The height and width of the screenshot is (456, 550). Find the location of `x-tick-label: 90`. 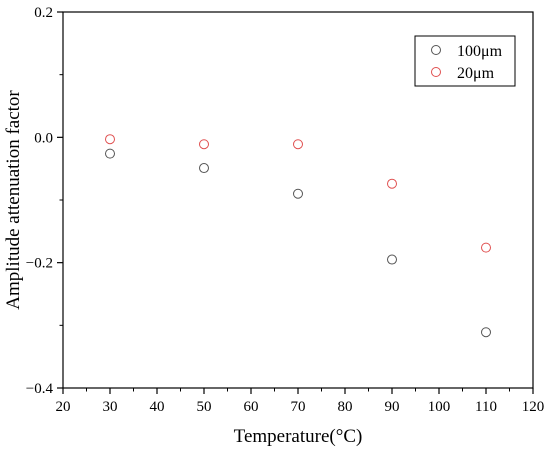

x-tick-label: 90 is located at coordinates (392, 407).